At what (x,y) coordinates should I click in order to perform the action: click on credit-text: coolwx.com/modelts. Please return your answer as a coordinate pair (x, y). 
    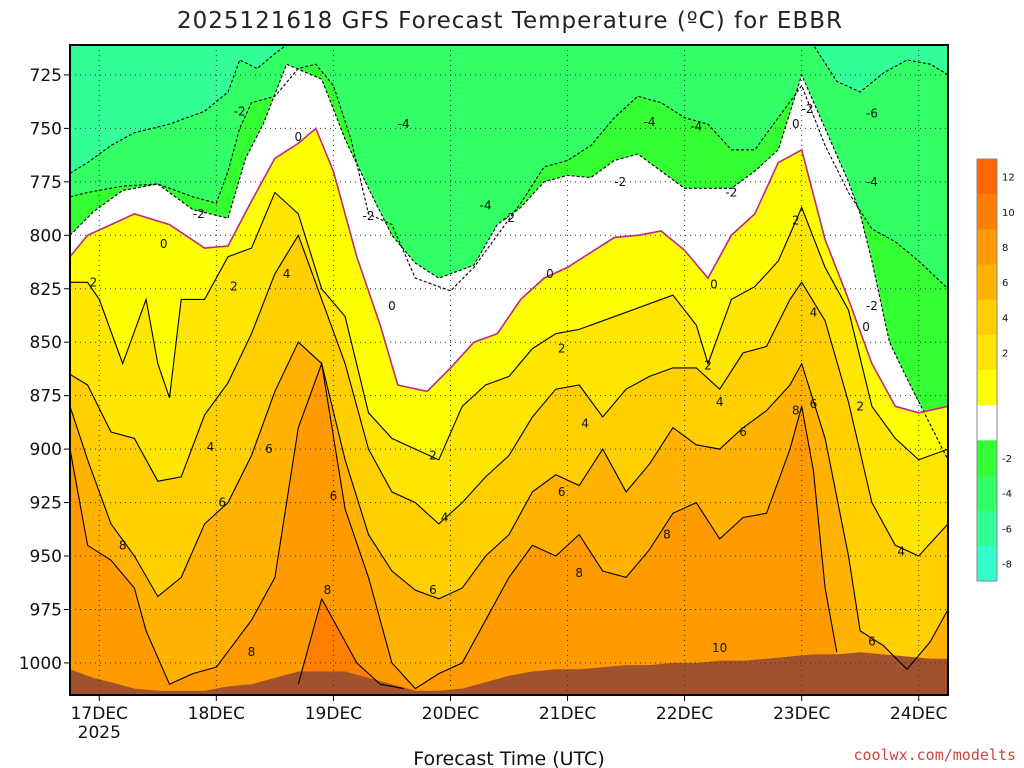
    Looking at the image, I should click on (934, 755).